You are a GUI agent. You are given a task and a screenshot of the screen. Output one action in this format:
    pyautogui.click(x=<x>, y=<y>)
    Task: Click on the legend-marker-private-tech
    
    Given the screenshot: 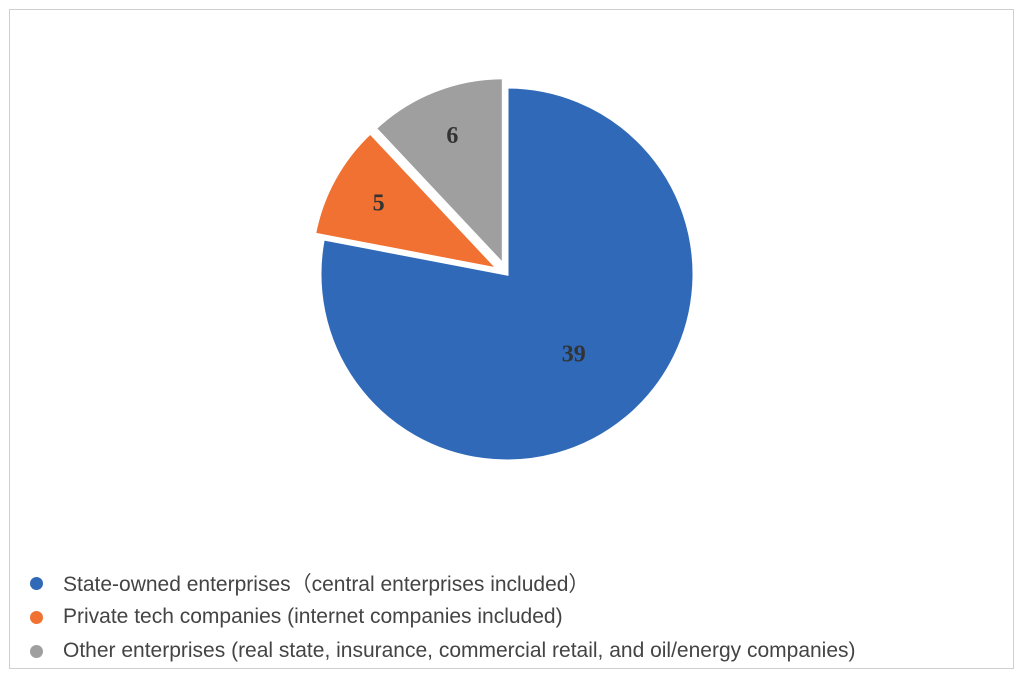 What is the action you would take?
    pyautogui.click(x=36, y=617)
    